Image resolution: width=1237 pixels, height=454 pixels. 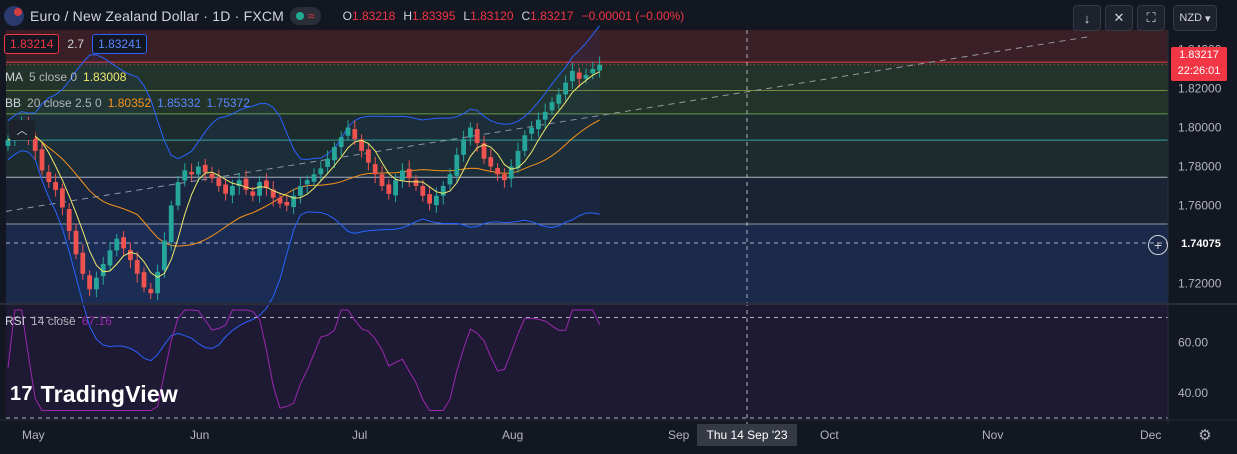 I want to click on collapse-arrows-icon: ✕, so click(x=1119, y=18).